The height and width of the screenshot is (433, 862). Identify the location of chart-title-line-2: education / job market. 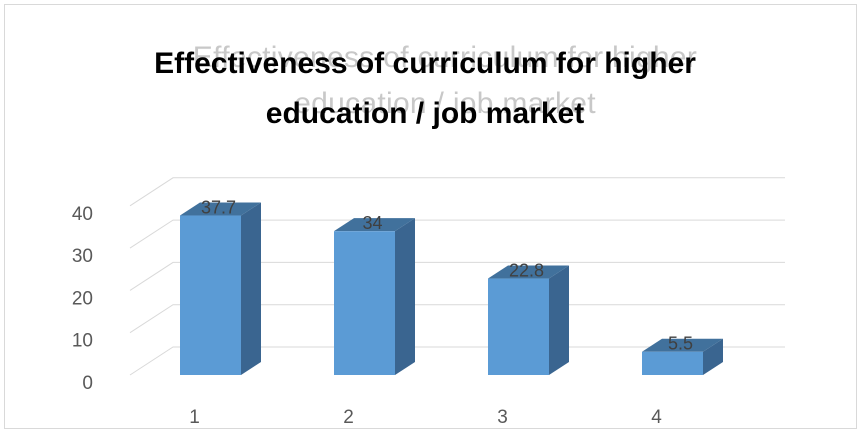
(425, 113).